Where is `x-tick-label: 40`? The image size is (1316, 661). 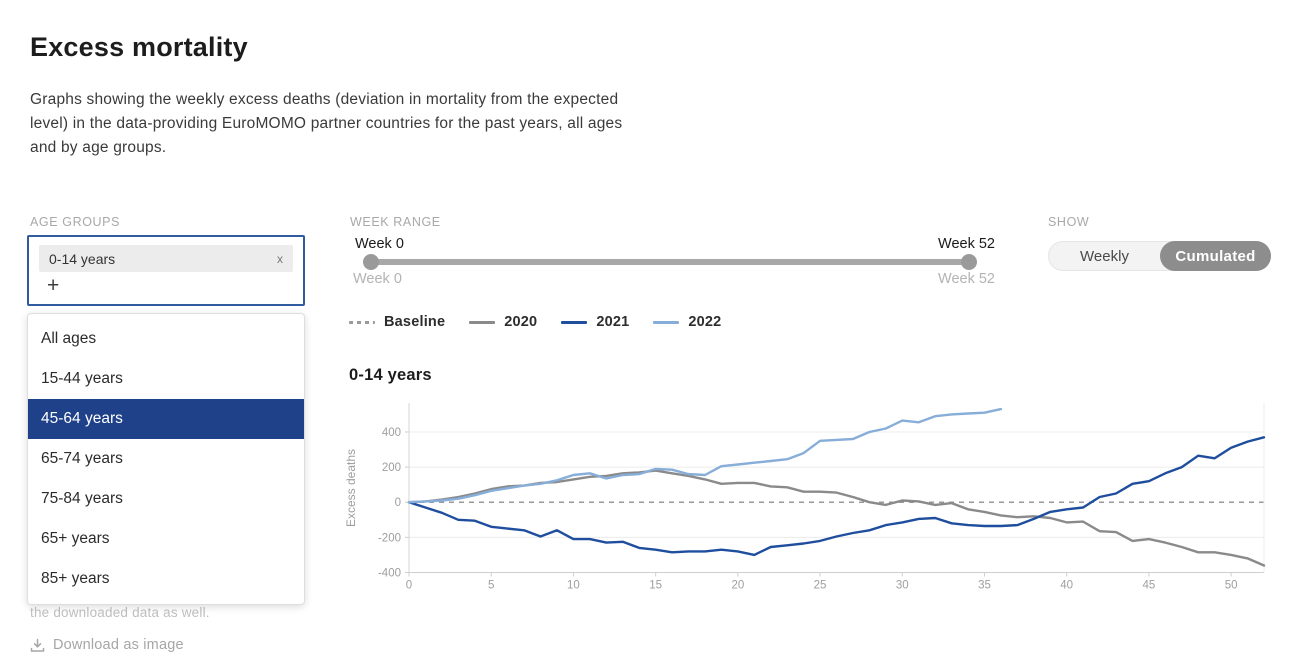
x-tick-label: 40 is located at coordinates (1066, 586).